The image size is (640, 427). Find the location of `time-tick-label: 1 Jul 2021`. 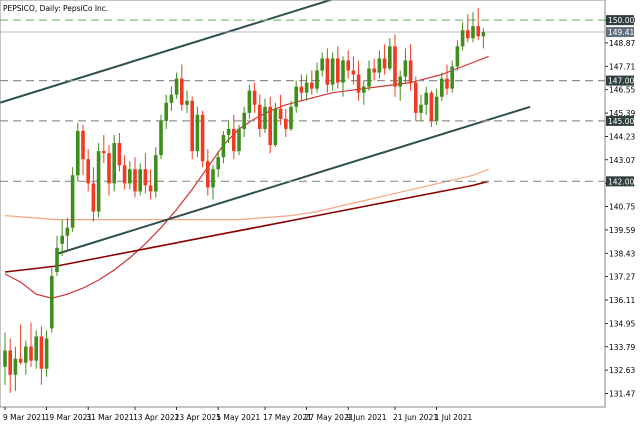

time-tick-label: 1 Jul 2021 is located at coordinates (454, 417).